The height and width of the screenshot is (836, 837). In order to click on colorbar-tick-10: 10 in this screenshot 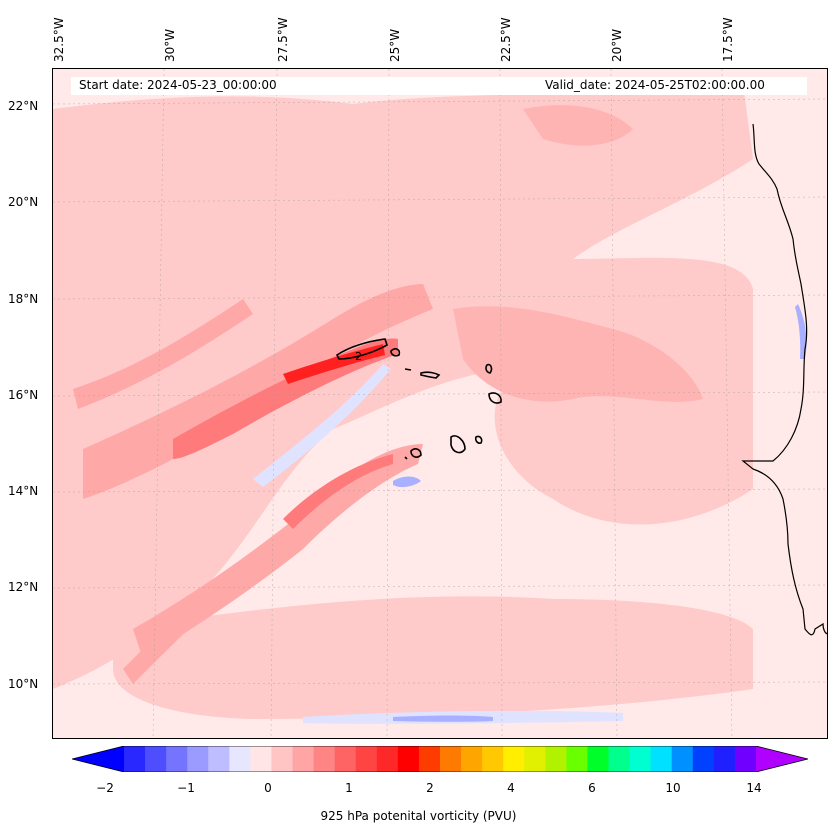, I will do `click(673, 788)`.